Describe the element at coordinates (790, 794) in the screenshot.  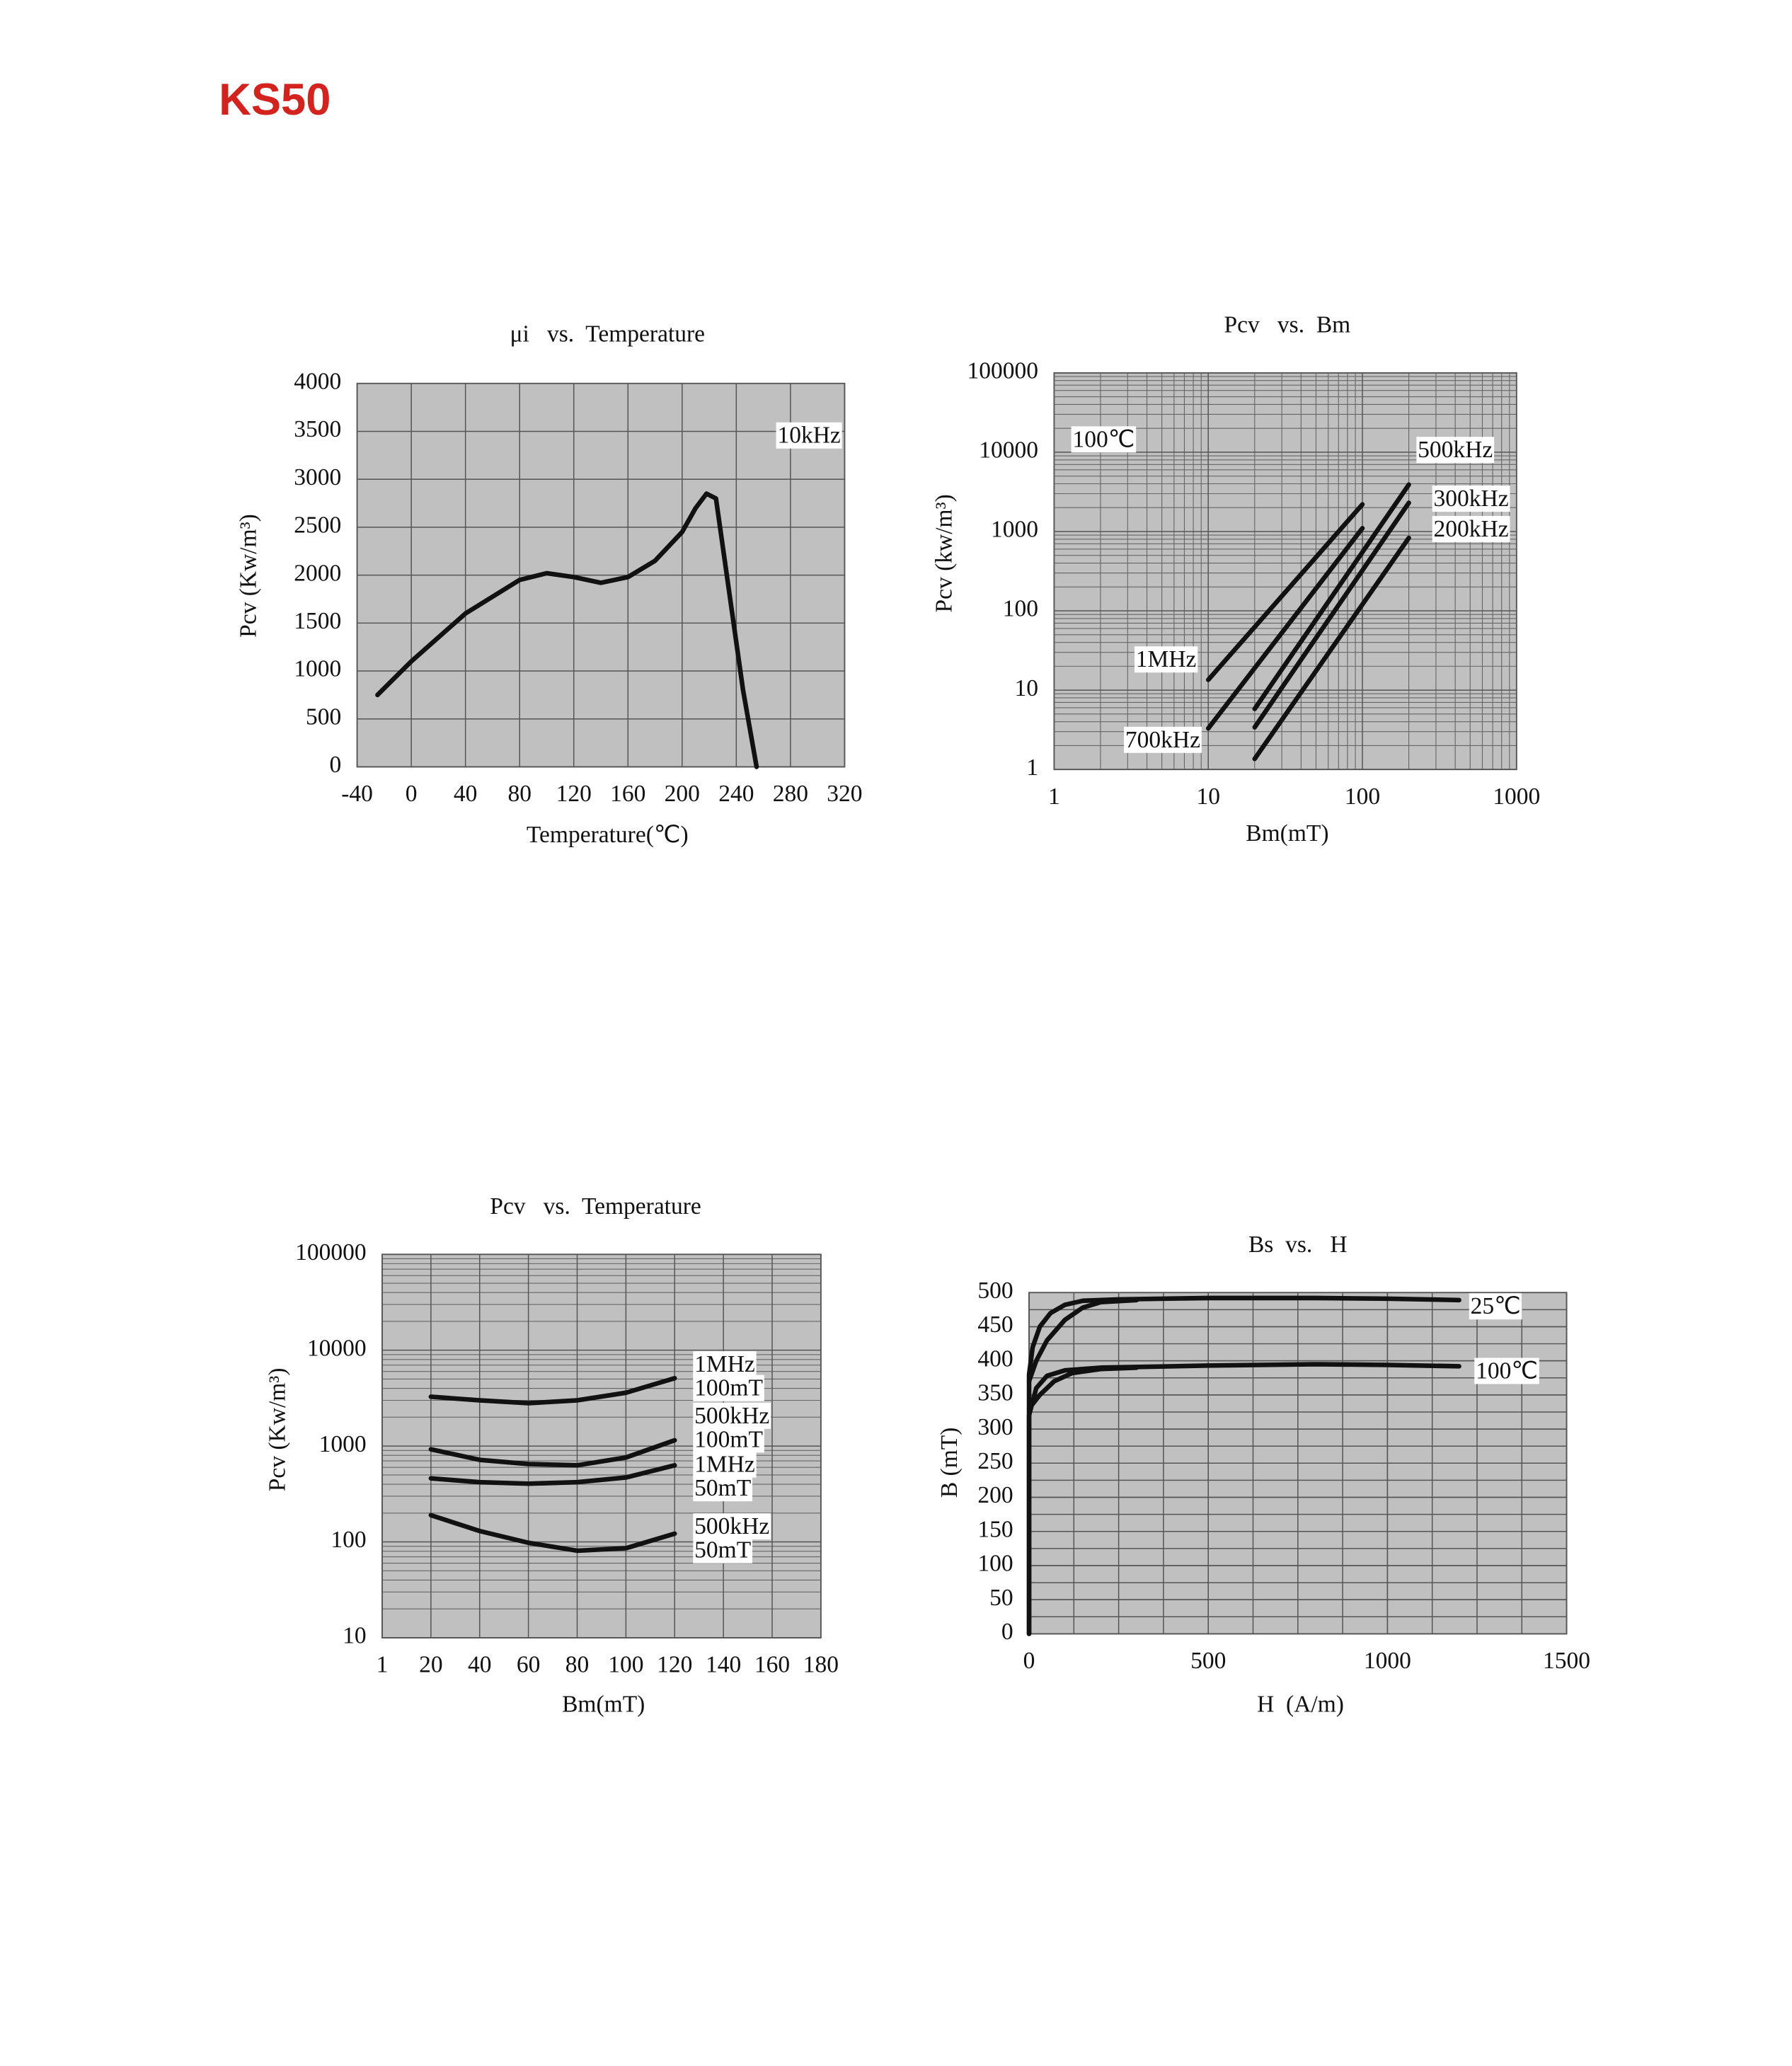
I see `x-tick-label: 280` at that location.